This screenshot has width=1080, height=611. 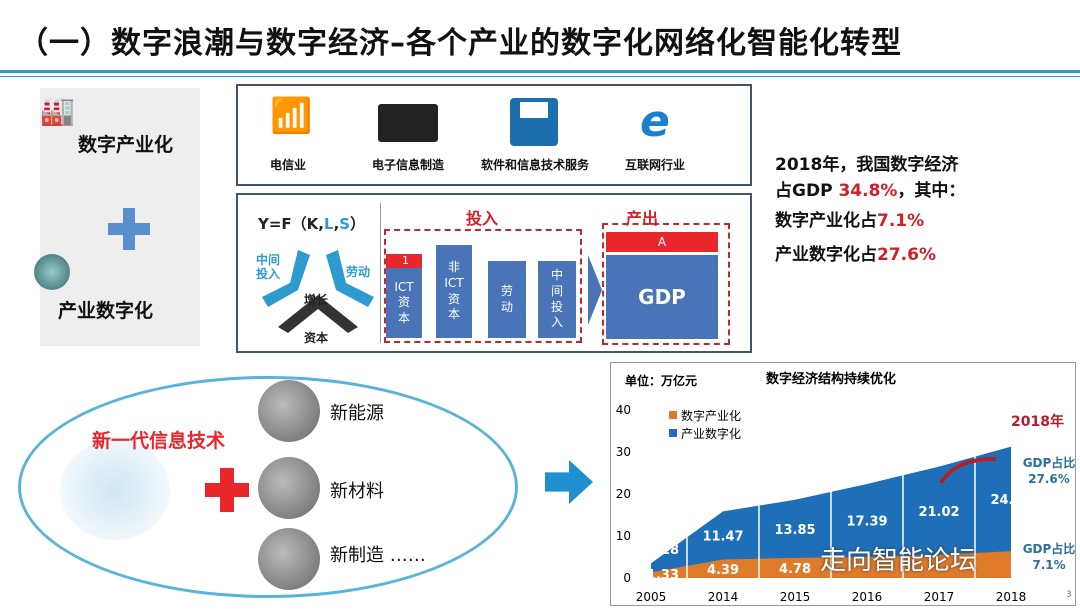 I want to click on bar-labor: 劳 动, so click(x=507, y=299).